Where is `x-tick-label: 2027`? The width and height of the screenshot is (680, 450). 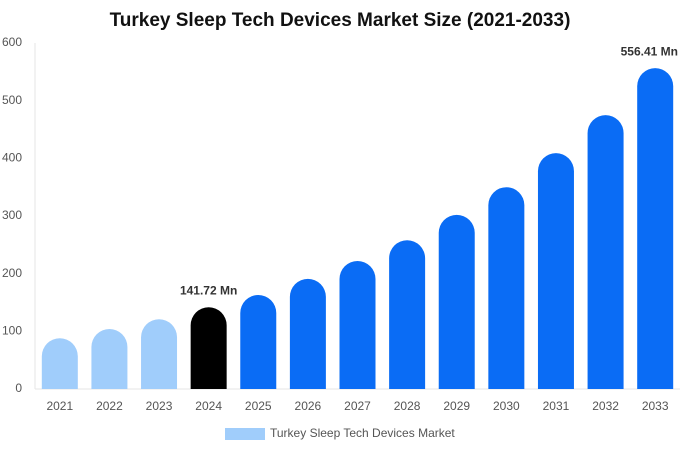
x-tick-label: 2027 is located at coordinates (357, 406).